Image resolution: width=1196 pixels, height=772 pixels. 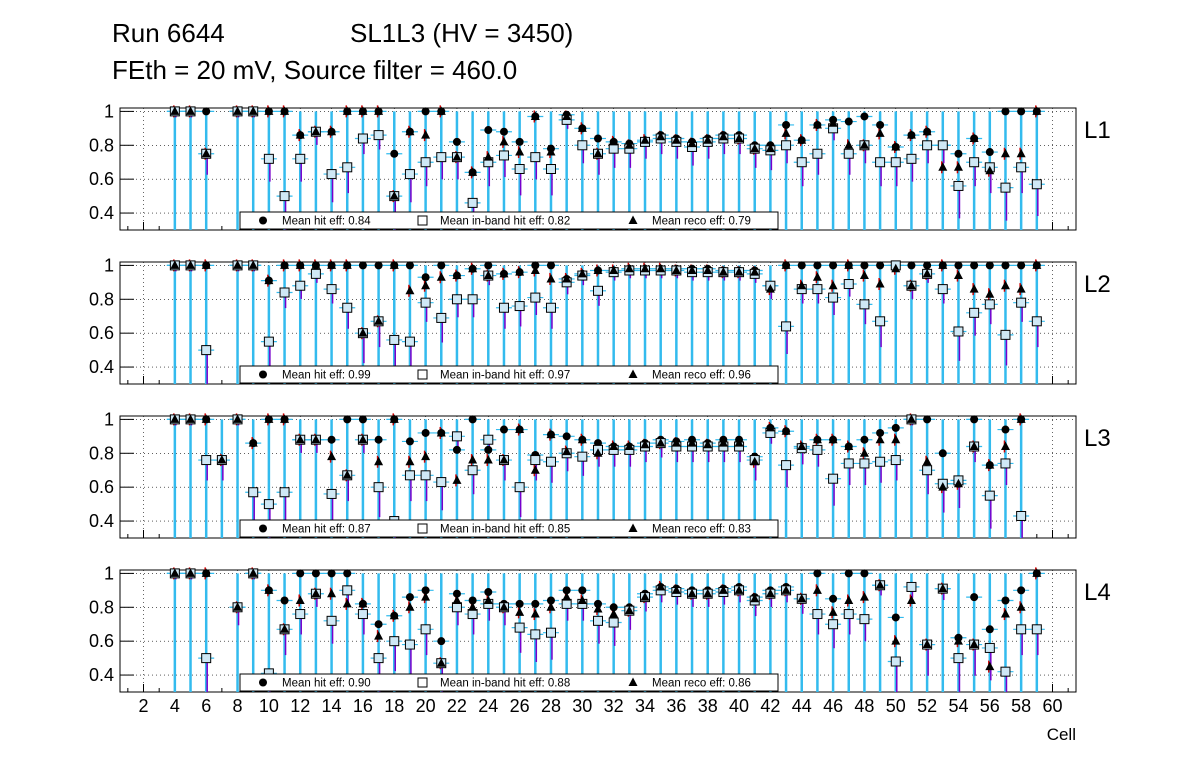 What do you see at coordinates (708, 706) in the screenshot?
I see `x-tick-label: 38` at bounding box center [708, 706].